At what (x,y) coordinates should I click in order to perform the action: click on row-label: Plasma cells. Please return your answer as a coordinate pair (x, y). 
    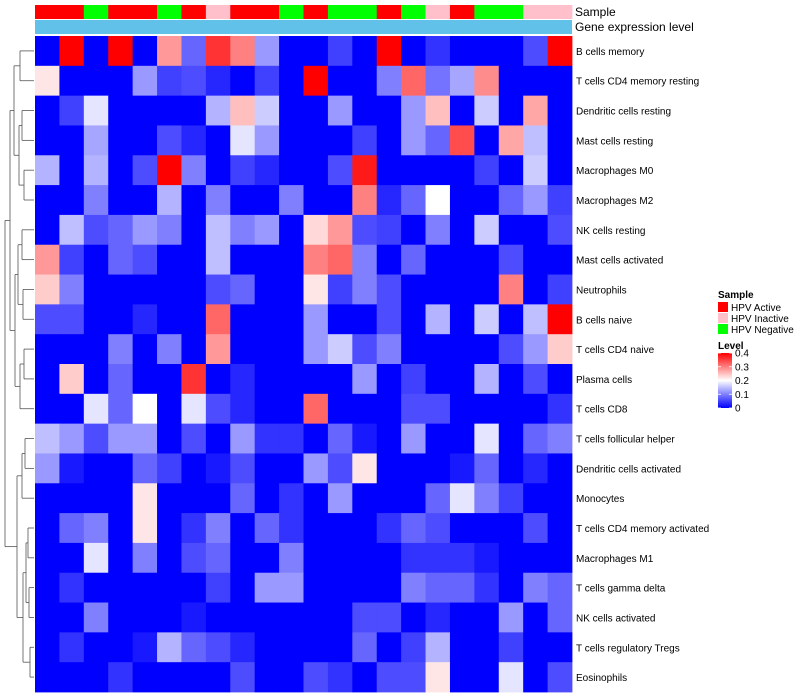
    Looking at the image, I should click on (604, 380).